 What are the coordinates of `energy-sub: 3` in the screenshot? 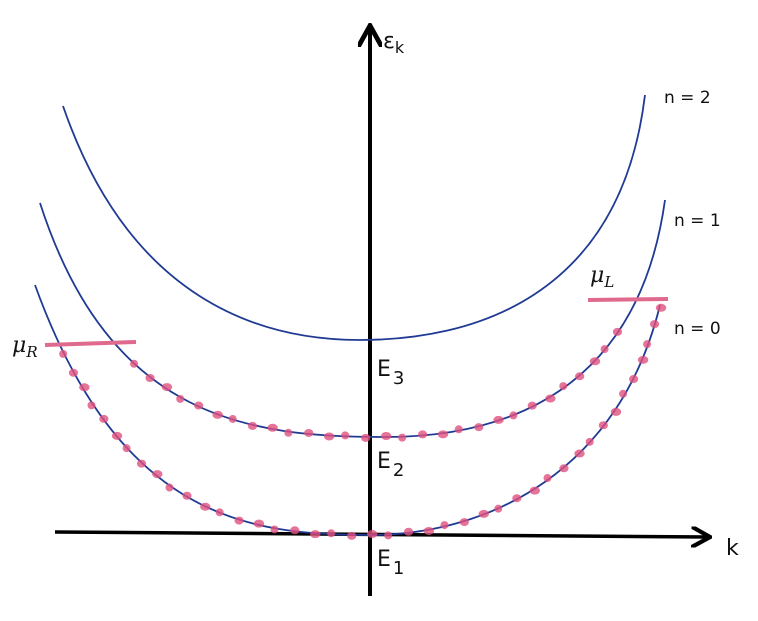 It's located at (398, 378).